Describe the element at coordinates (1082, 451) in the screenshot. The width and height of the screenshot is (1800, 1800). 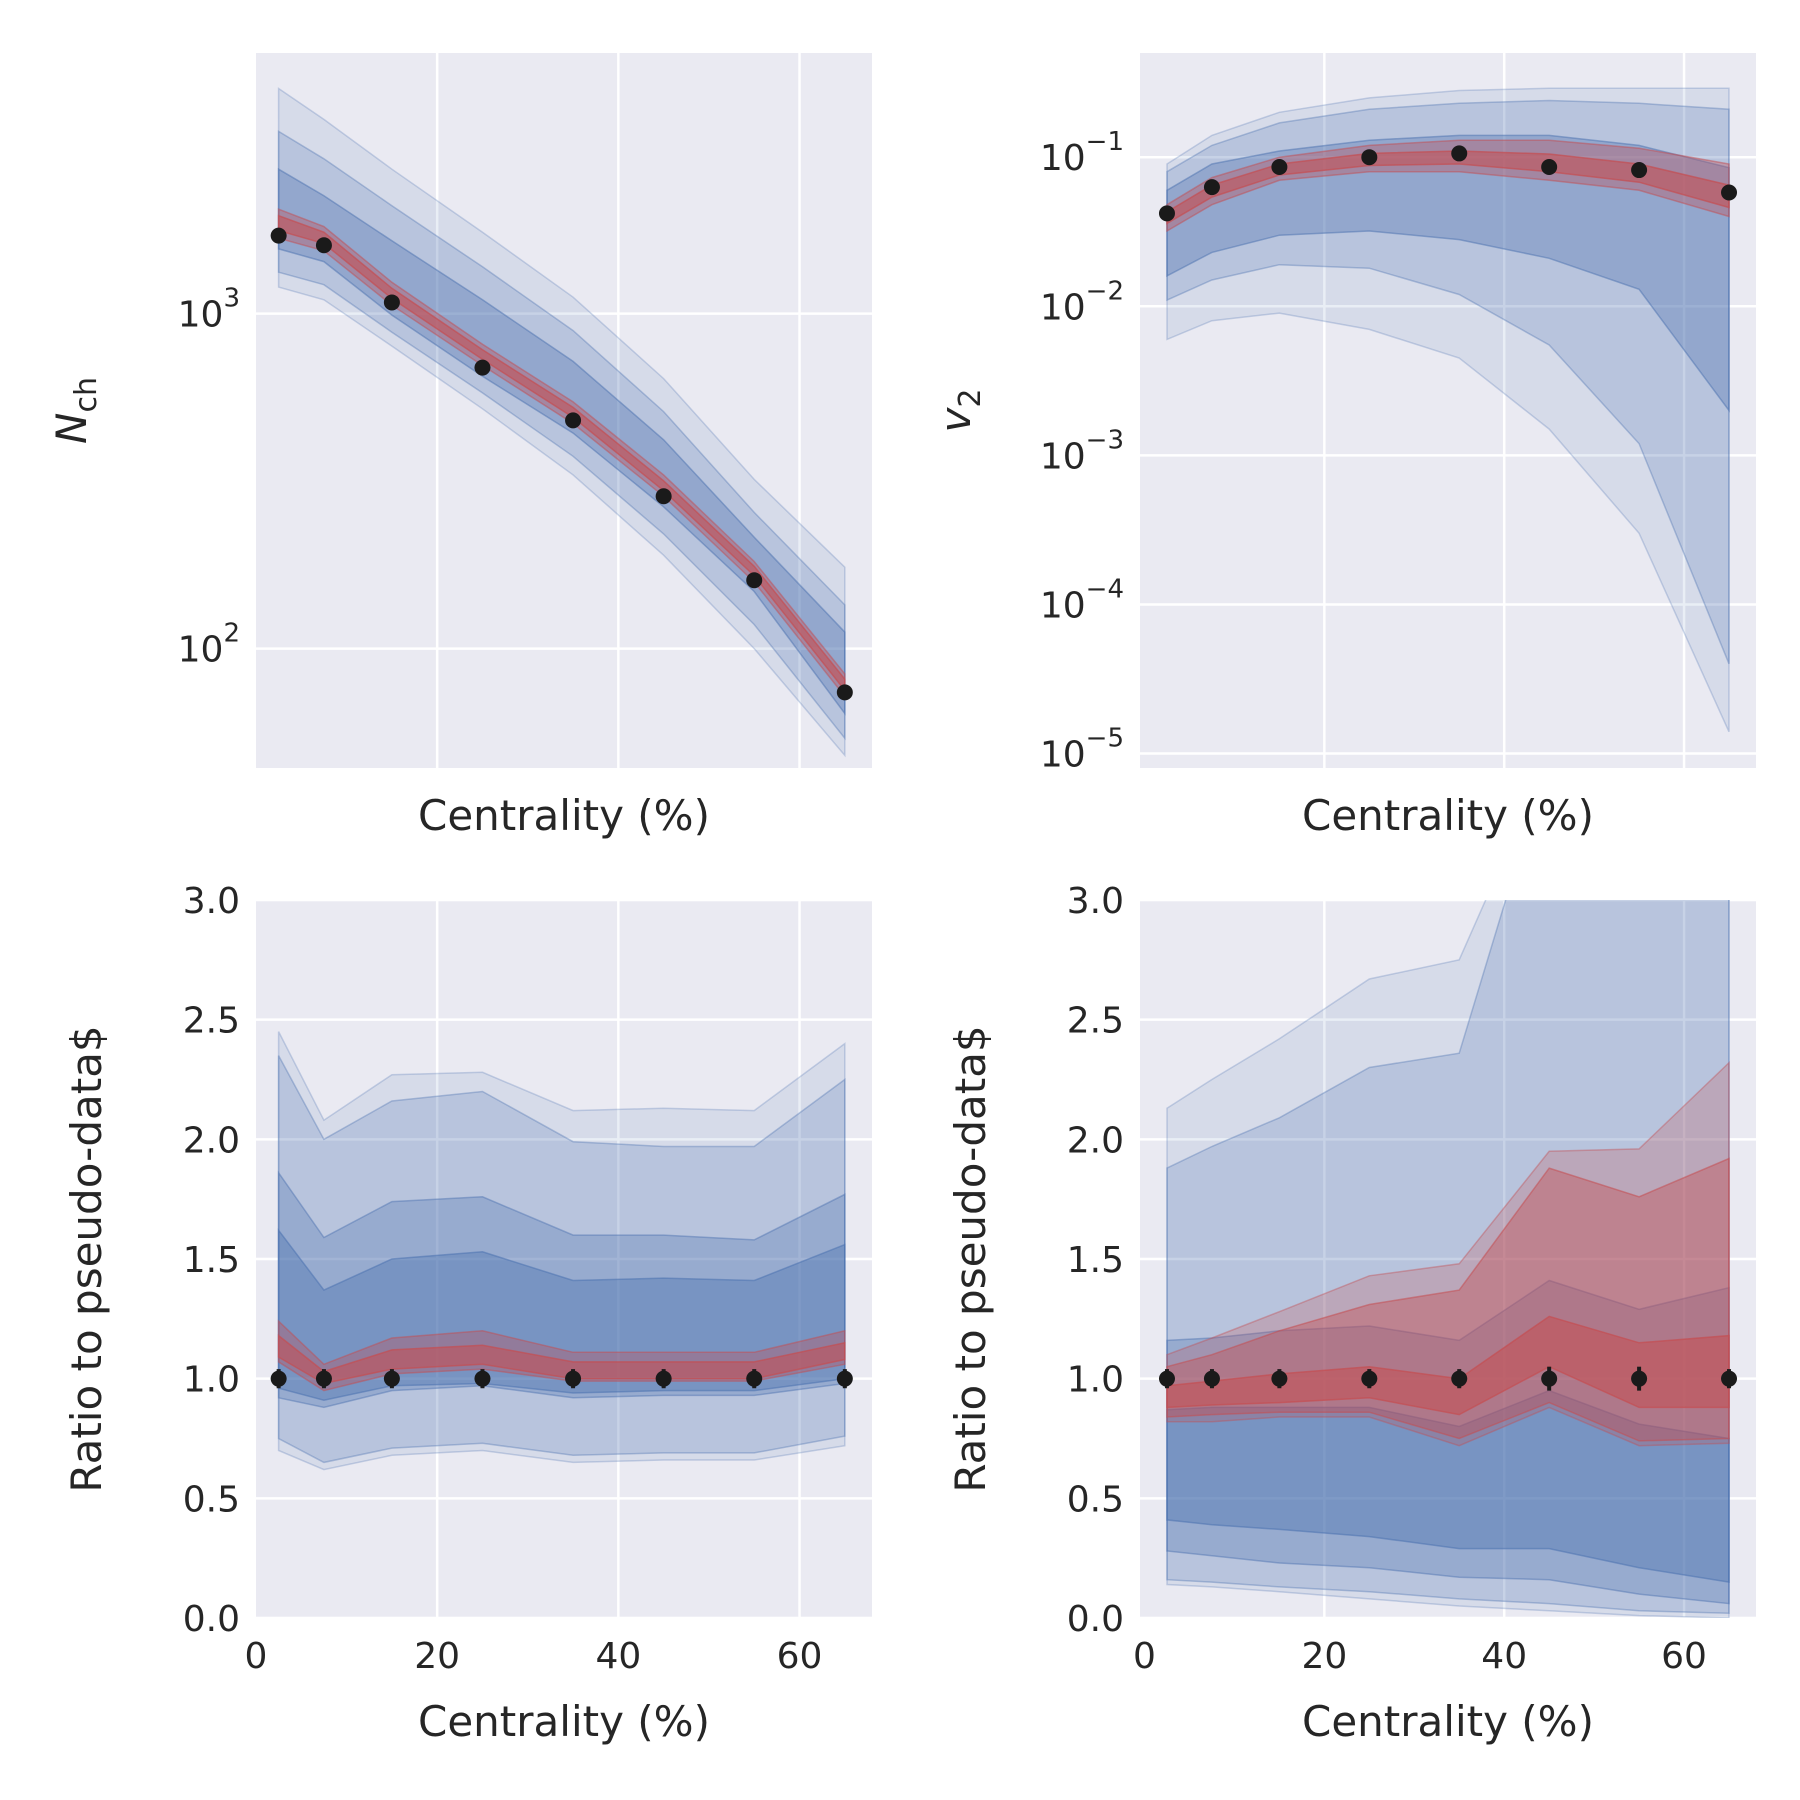
I see `y-tick-label: 10⁻³` at that location.